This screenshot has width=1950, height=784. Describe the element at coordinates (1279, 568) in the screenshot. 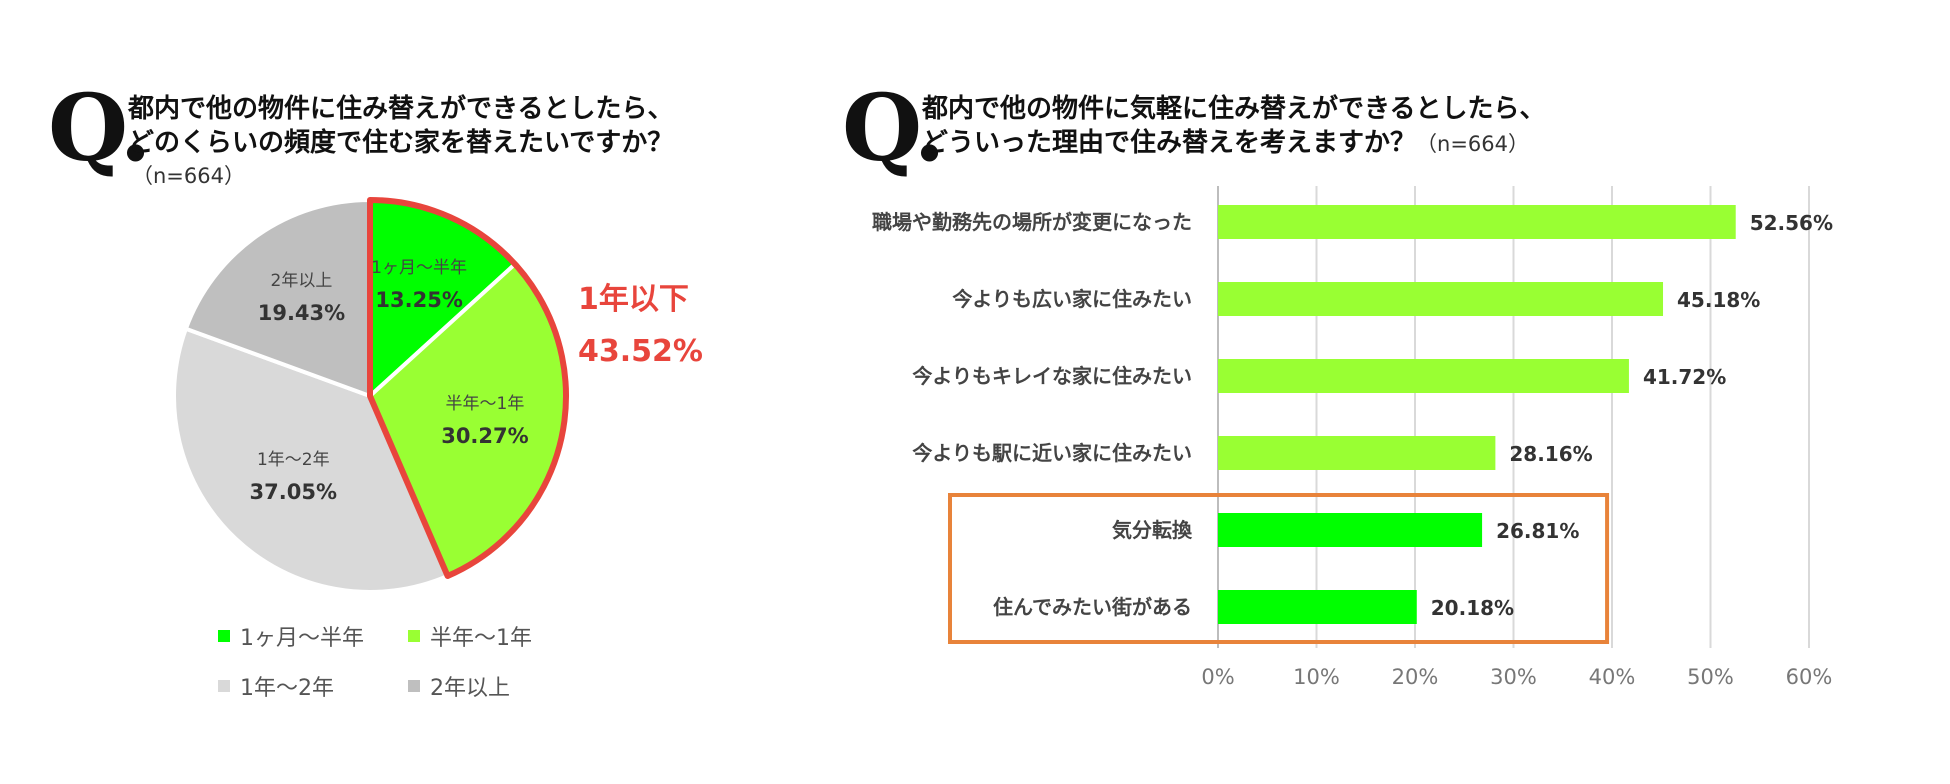

I see `highlight-box` at that location.